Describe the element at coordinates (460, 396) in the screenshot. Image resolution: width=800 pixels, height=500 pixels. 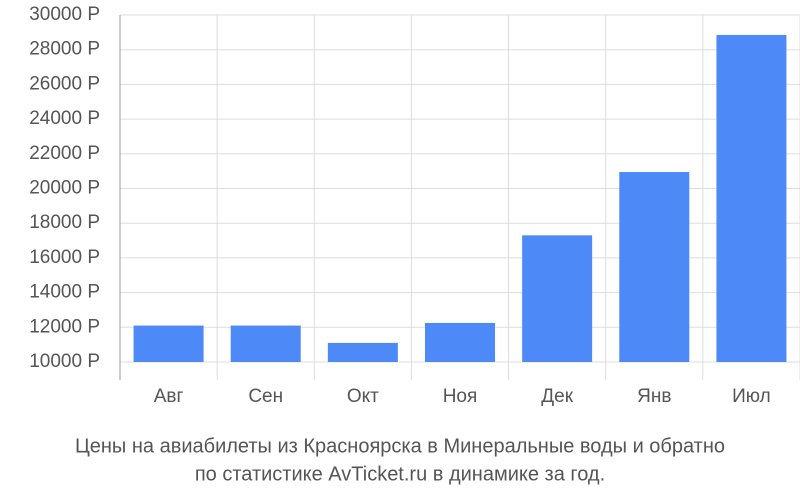
I see `x-tick-label: Ноя` at that location.